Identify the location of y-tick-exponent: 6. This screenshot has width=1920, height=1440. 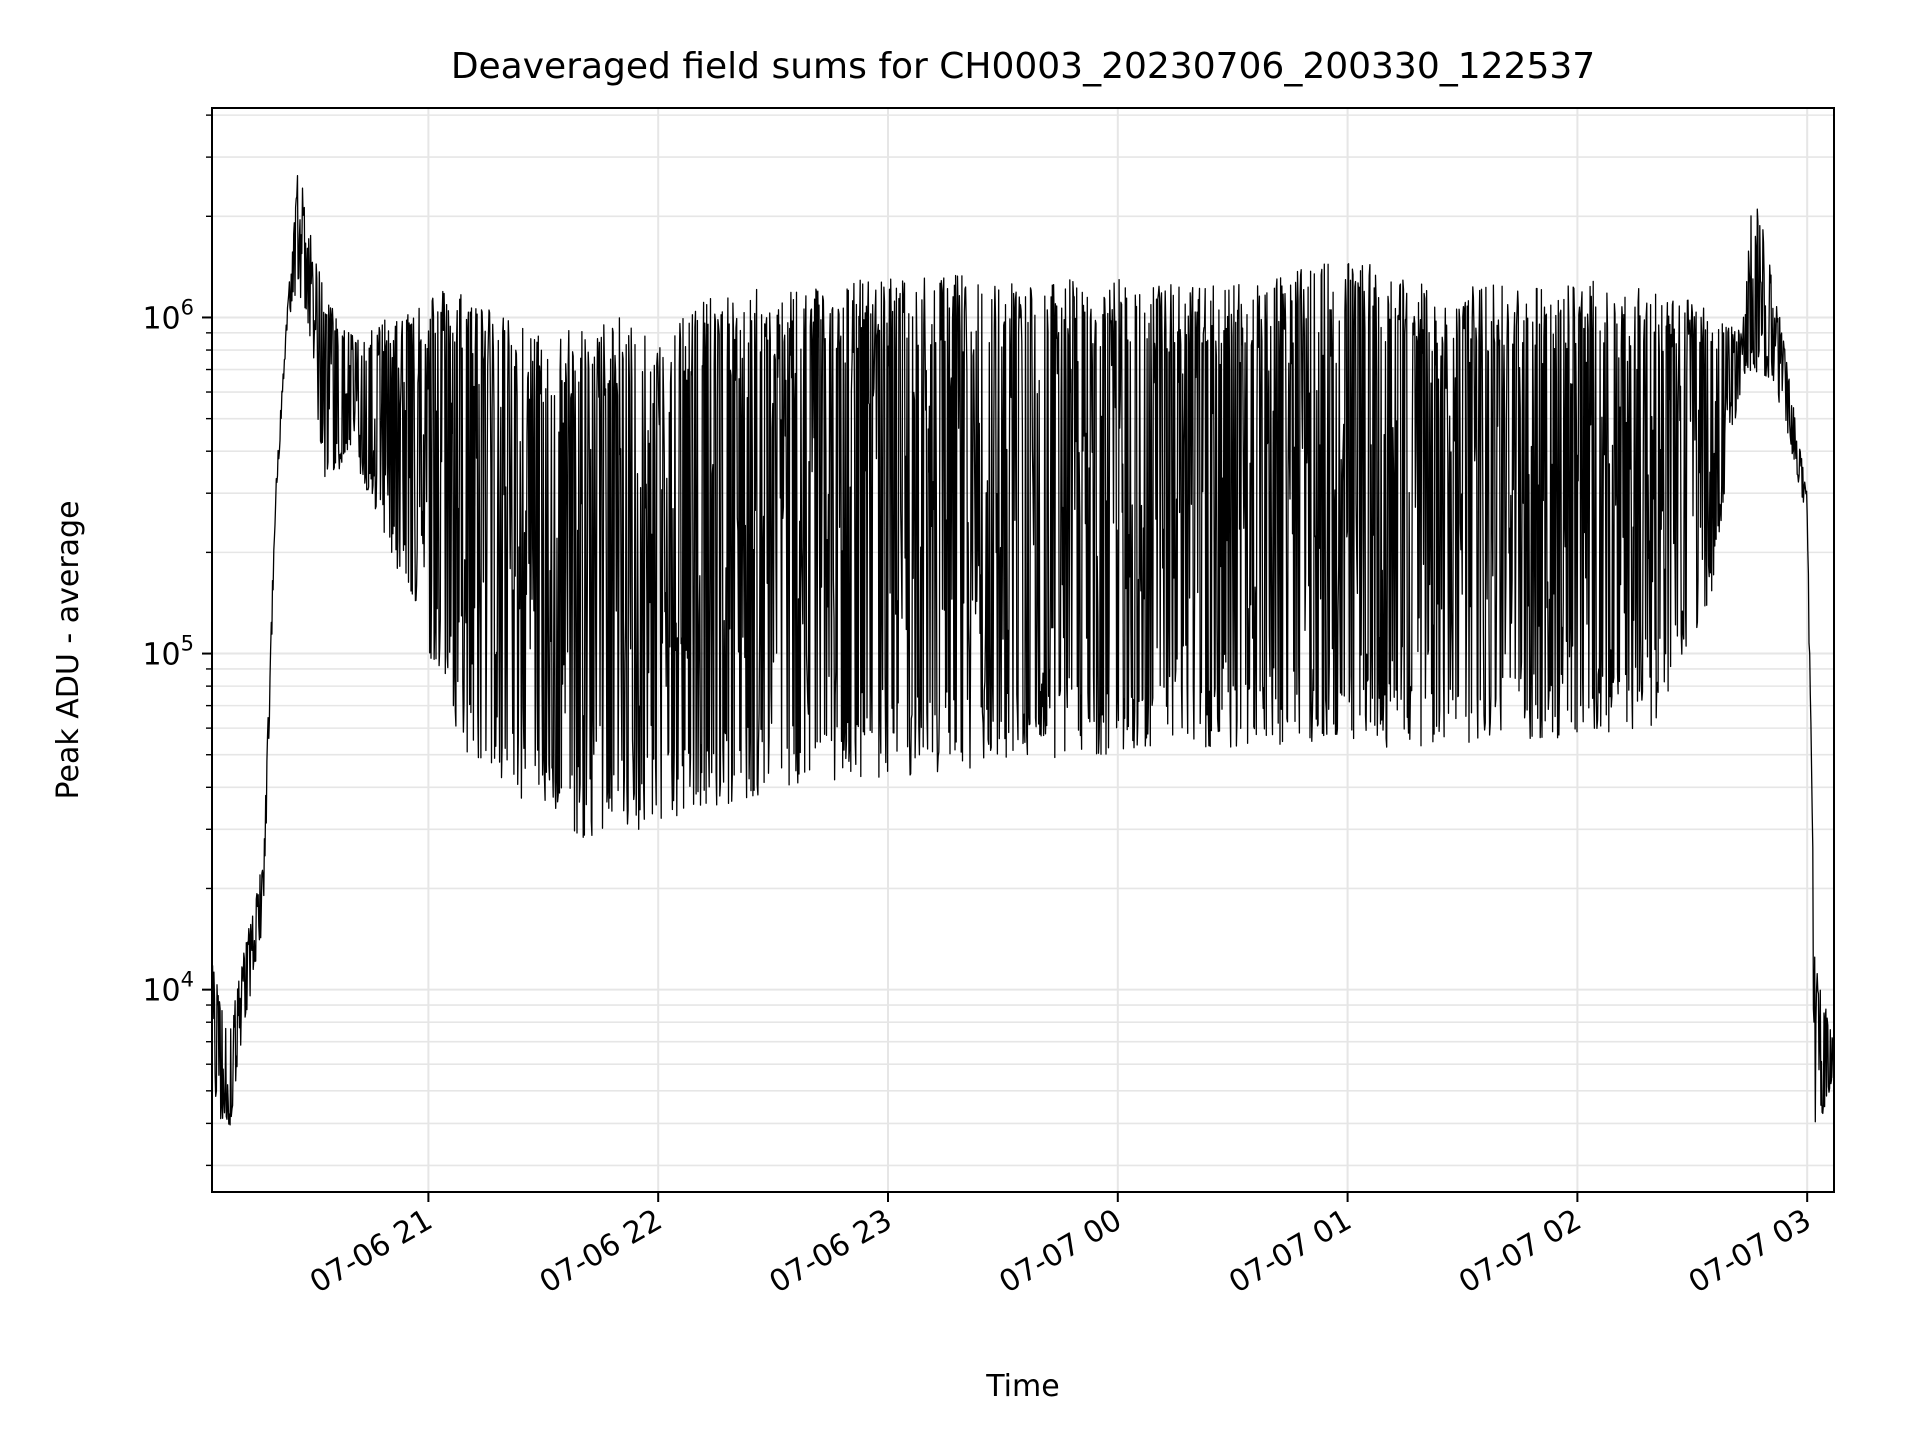
(187, 307).